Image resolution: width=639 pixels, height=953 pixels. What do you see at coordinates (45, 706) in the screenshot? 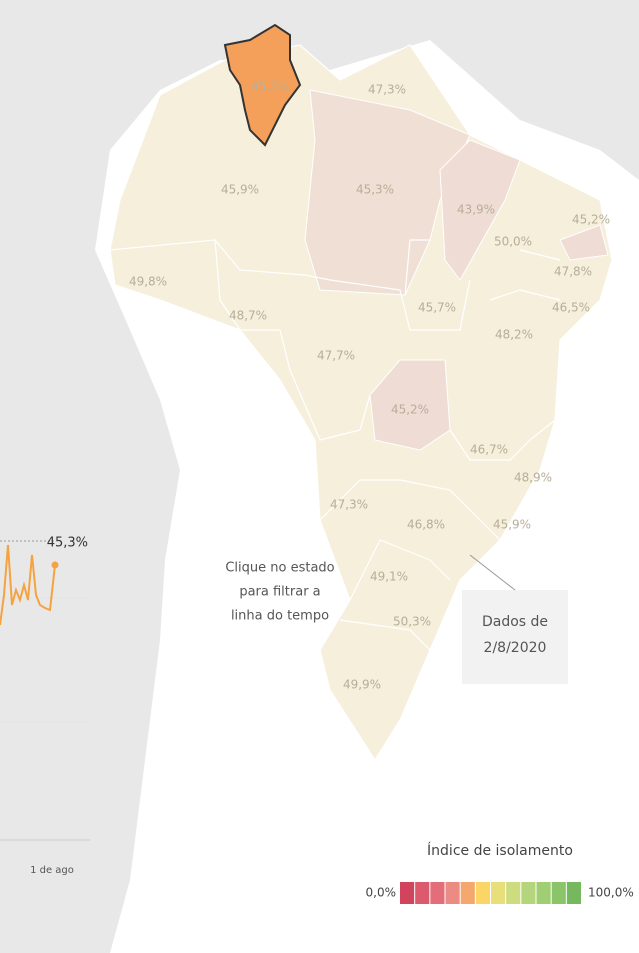
I see `timeline: 45,3% 1 de ago` at bounding box center [45, 706].